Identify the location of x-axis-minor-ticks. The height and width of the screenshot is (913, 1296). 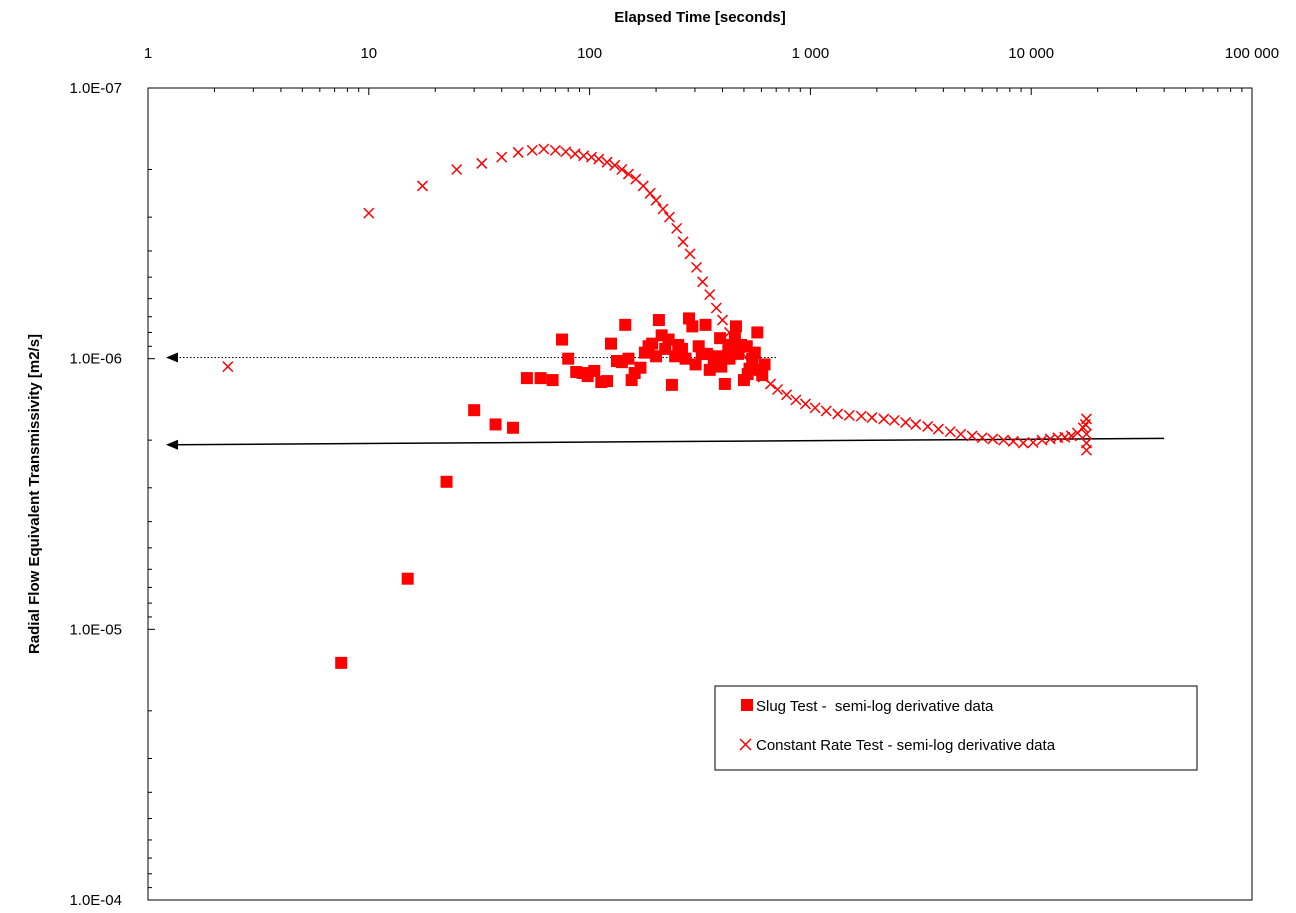
(700, 91).